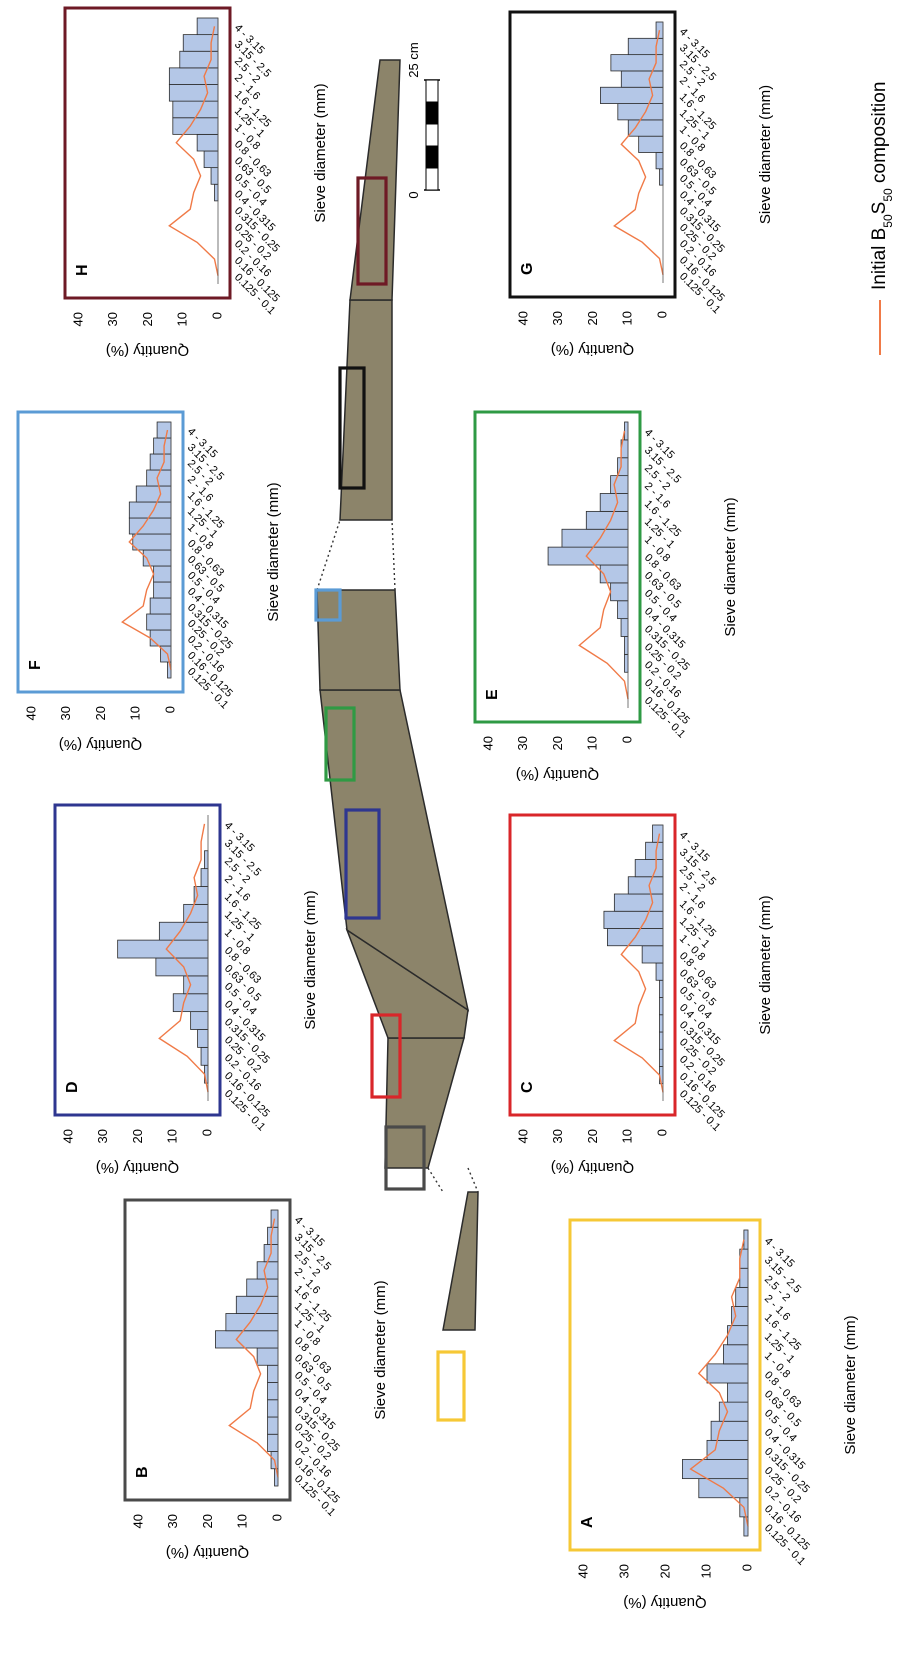 Image resolution: width=906 pixels, height=1670 pixels. What do you see at coordinates (587, 1522) in the screenshot?
I see `panel-letter-label: A` at bounding box center [587, 1522].